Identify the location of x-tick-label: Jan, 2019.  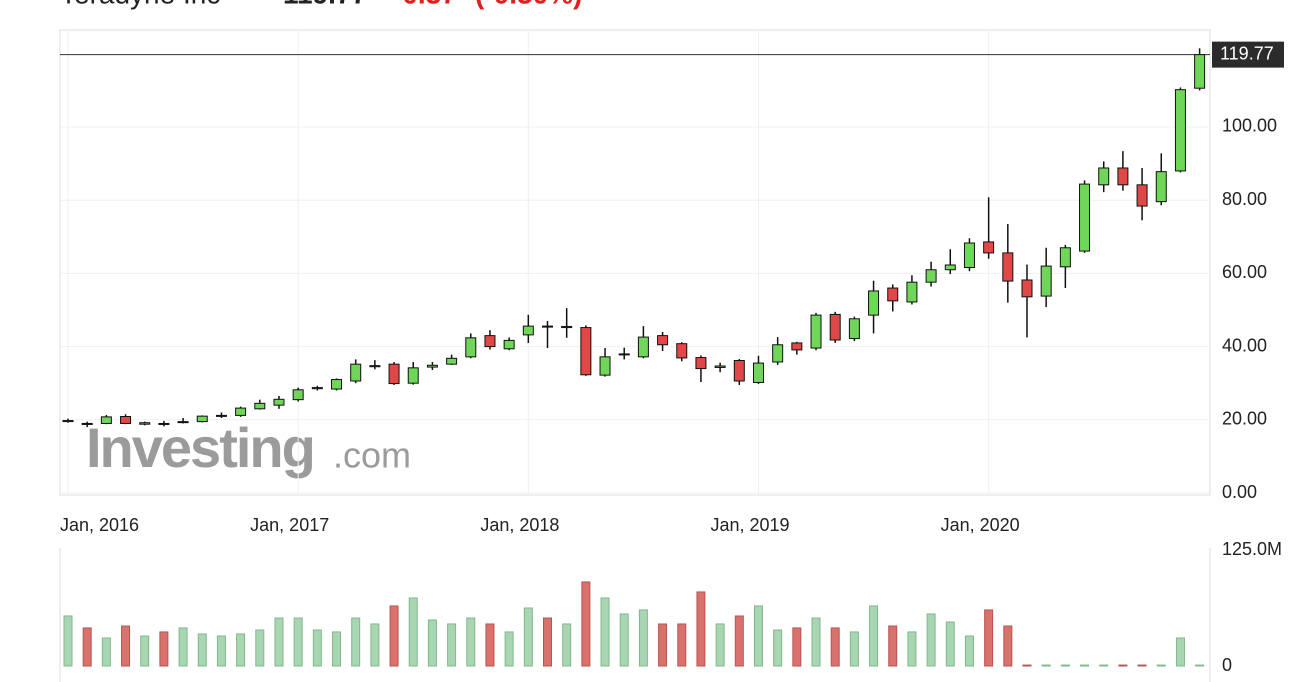
(749, 525).